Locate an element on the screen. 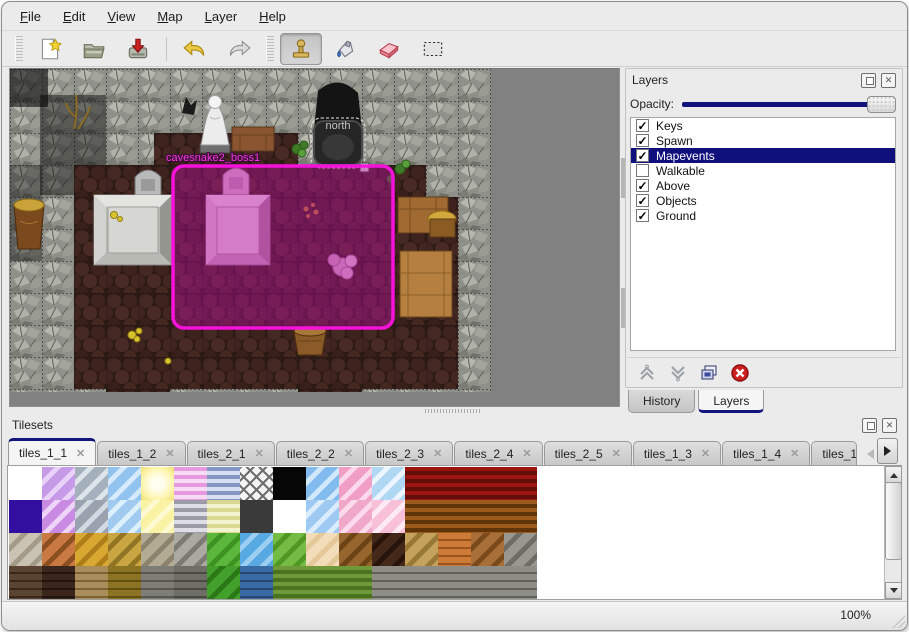 This screenshot has height=632, width=909. stamp-tool-button is located at coordinates (301, 48).